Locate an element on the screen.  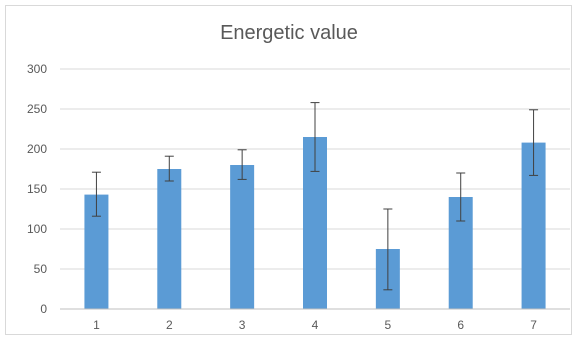
y-tick-label: 0 is located at coordinates (43, 309).